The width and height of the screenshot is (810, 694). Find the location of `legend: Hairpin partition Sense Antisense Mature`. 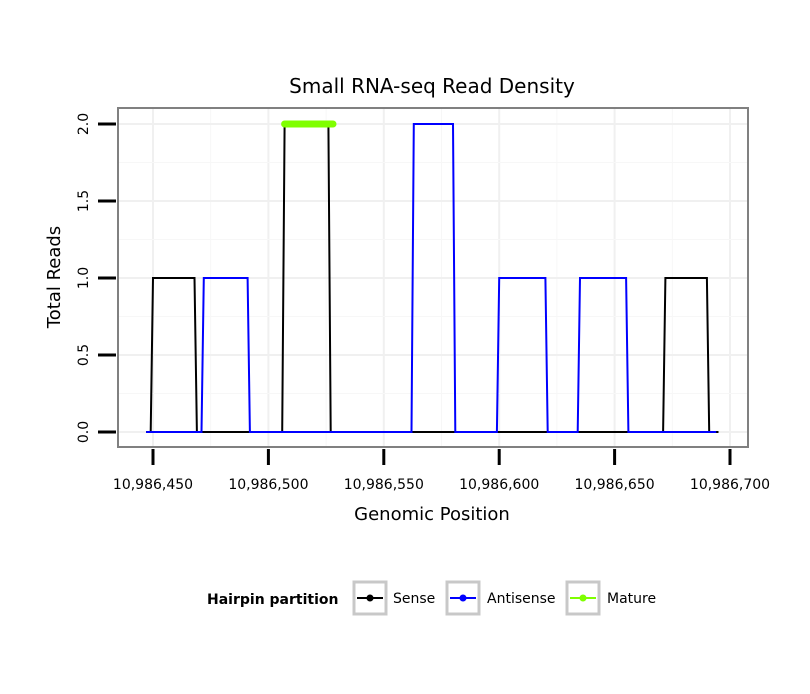

legend: Hairpin partition Sense Antisense Mature is located at coordinates (431, 598).